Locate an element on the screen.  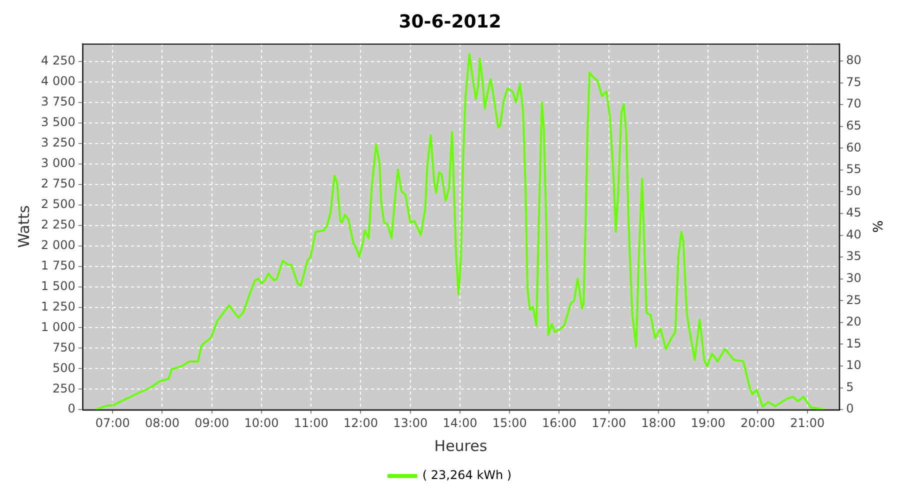
y2-tick-label: 10 is located at coordinates (854, 365).